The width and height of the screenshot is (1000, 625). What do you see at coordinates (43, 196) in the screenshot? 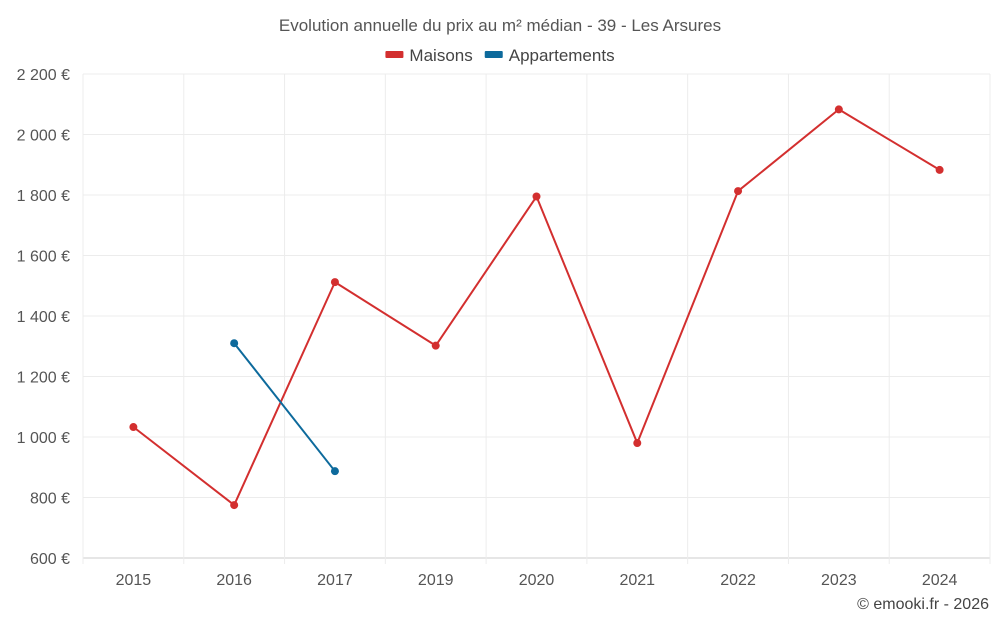
I see `y-tick-label: 1 800 €` at bounding box center [43, 196].